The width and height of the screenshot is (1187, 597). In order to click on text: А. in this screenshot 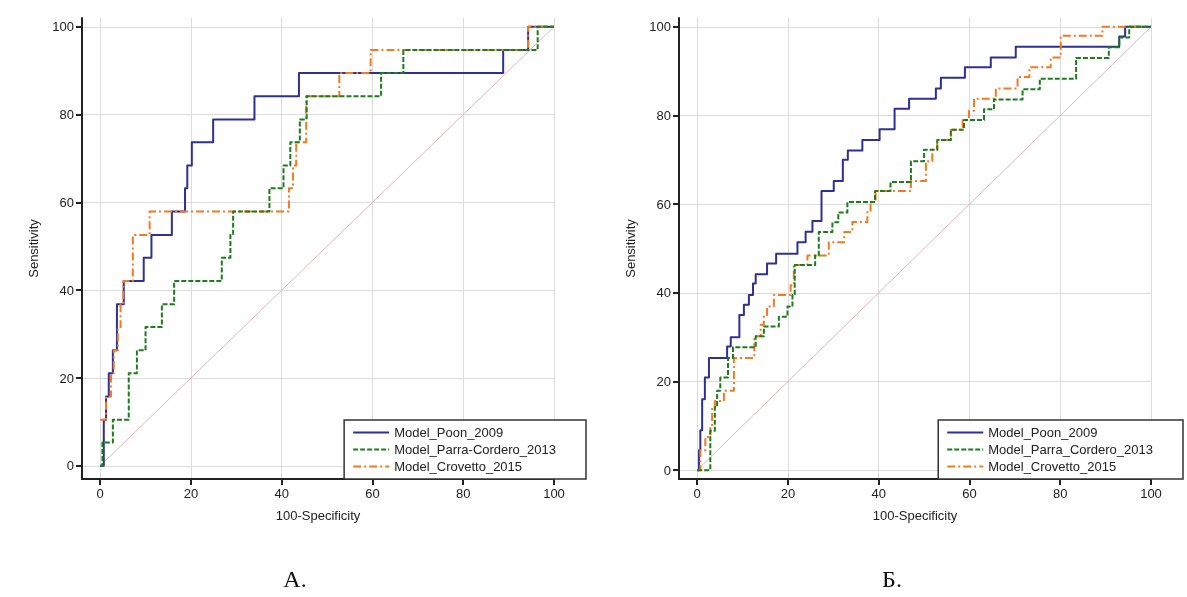, I will do `click(295, 579)`.